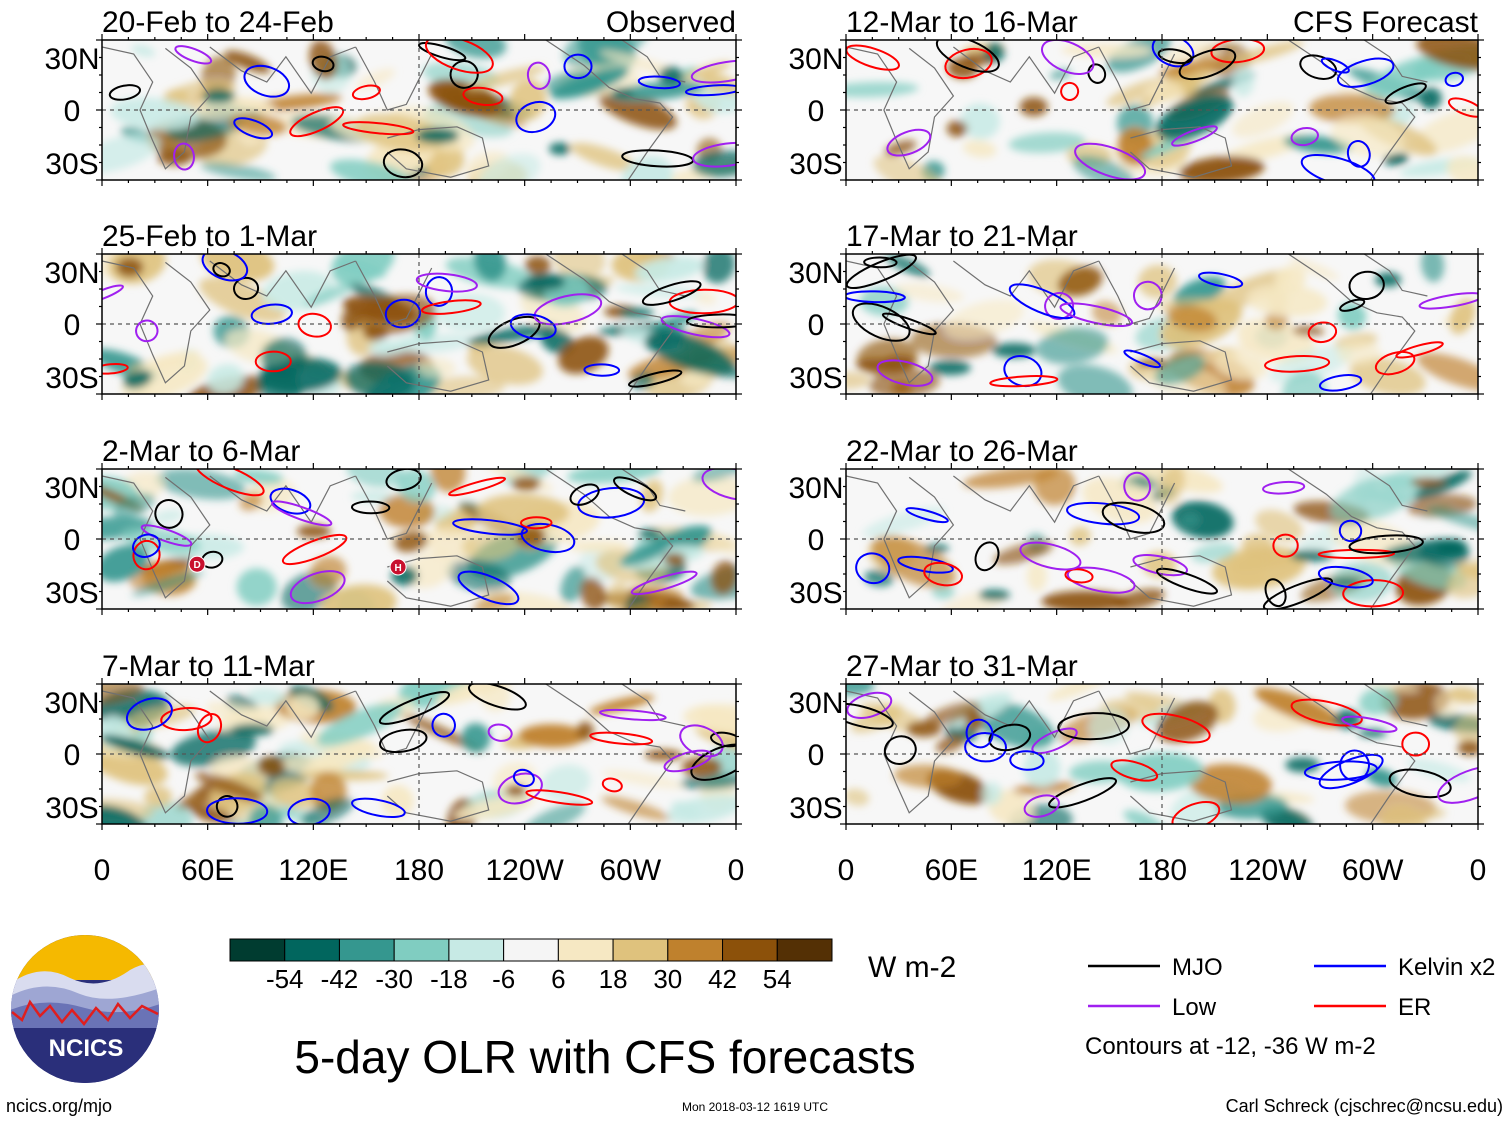  I want to click on panel-period-label: 17-Mar to 21-Mar, so click(962, 236).